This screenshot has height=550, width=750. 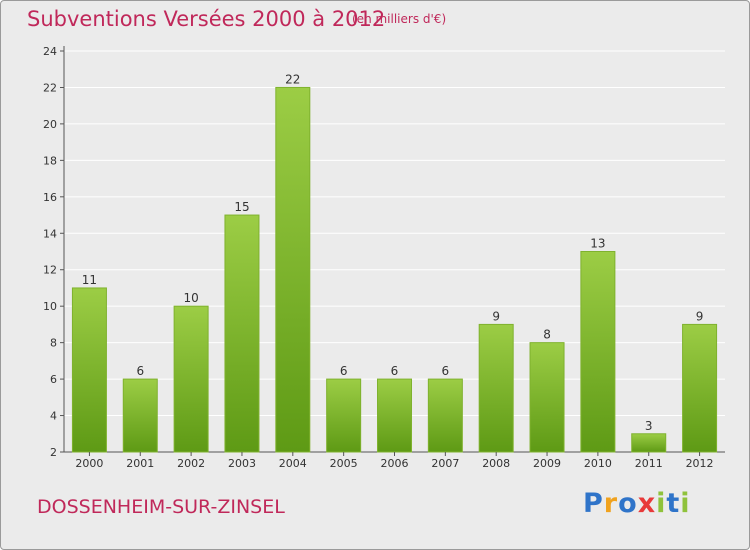 What do you see at coordinates (593, 503) in the screenshot?
I see `logo-letter: P` at bounding box center [593, 503].